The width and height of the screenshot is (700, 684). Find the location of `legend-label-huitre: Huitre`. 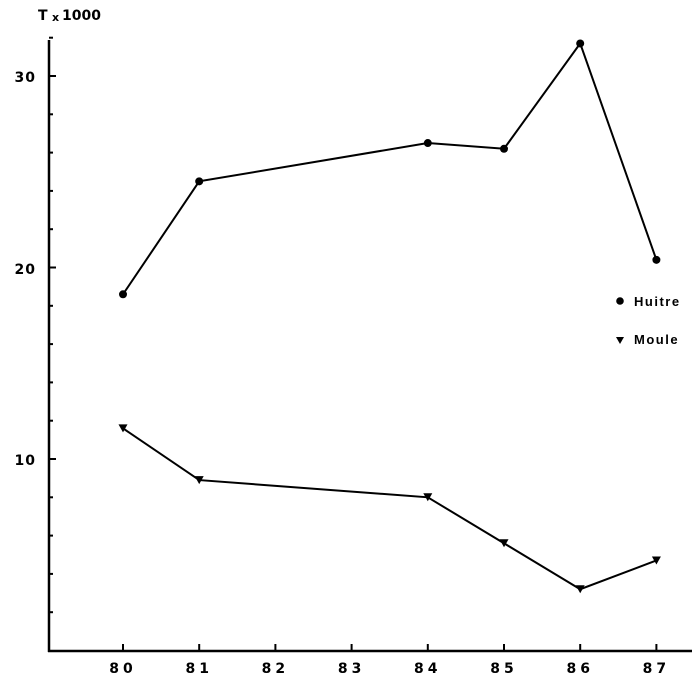

legend-label-huitre: Huitre is located at coordinates (657, 301).